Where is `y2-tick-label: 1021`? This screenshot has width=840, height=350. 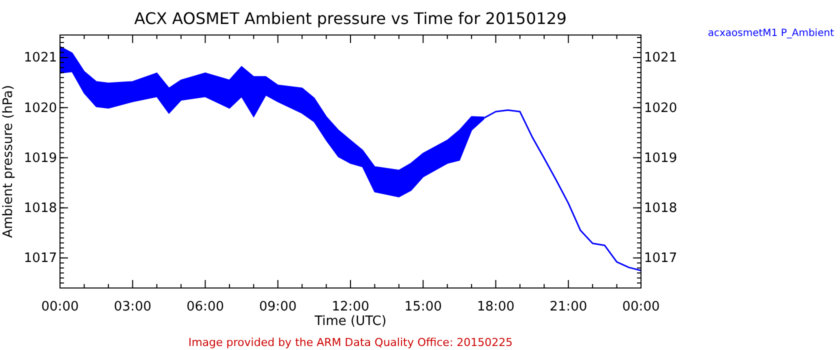 y2-tick-label: 1021 is located at coordinates (661, 58).